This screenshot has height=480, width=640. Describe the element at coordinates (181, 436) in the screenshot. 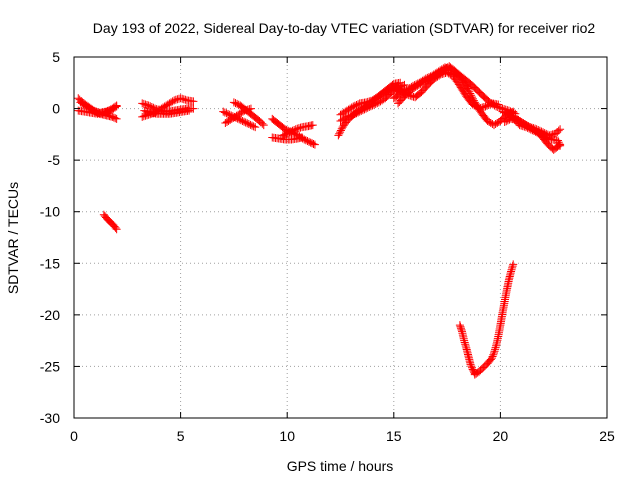

I see `x-tick-label: 5` at that location.